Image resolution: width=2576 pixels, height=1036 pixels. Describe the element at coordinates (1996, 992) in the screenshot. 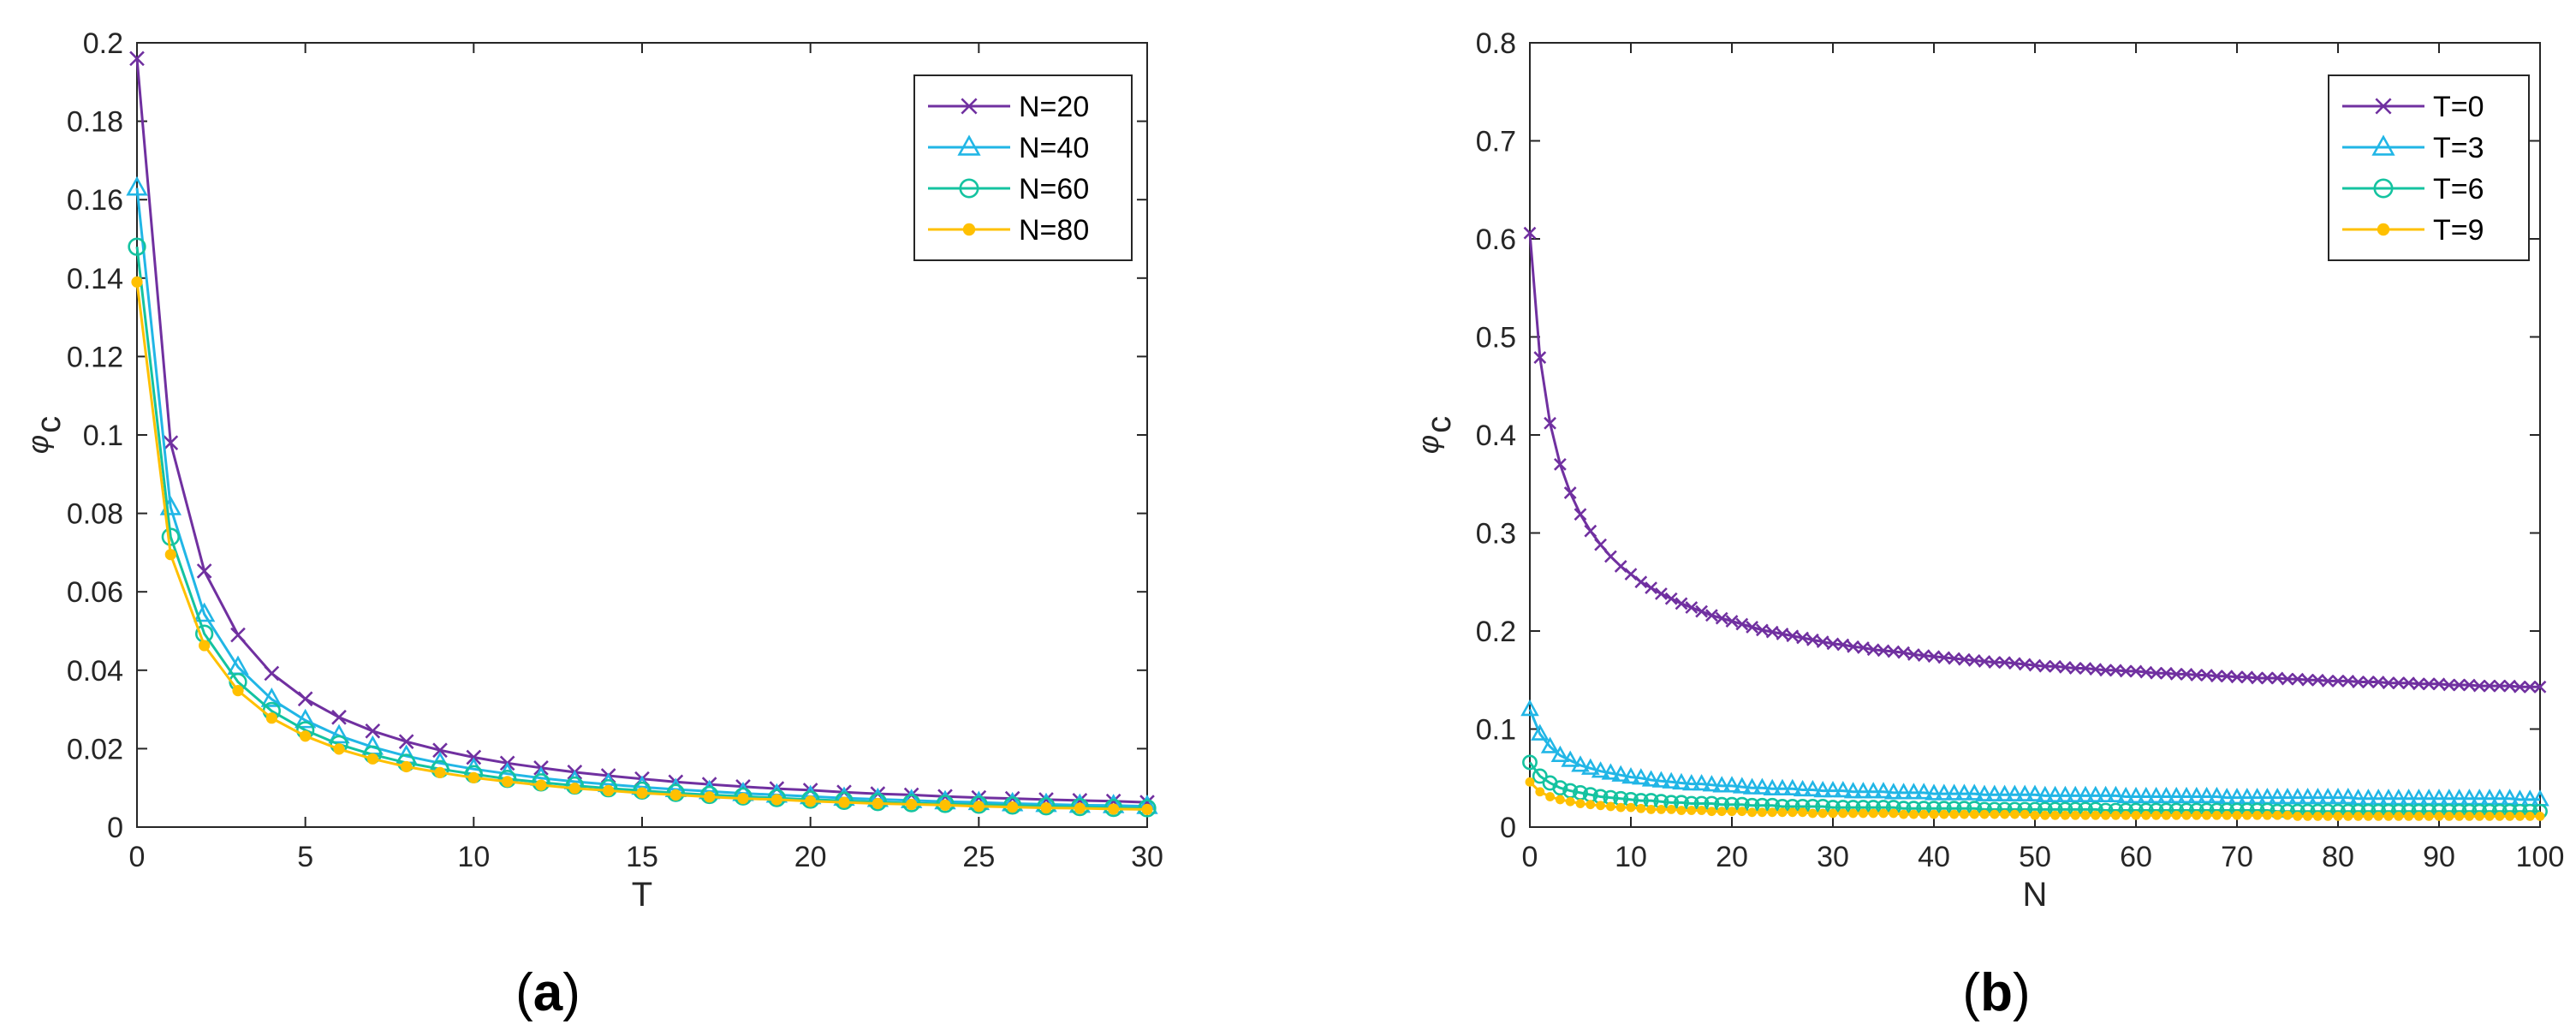

I see `panel-label-b: (b)` at that location.